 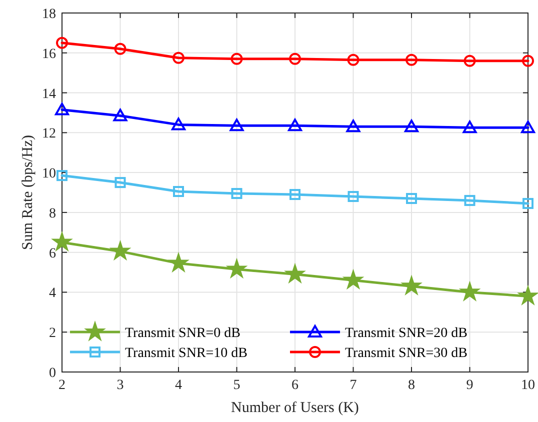 What do you see at coordinates (49, 174) in the screenshot?
I see `y-tick-label: 10` at bounding box center [49, 174].